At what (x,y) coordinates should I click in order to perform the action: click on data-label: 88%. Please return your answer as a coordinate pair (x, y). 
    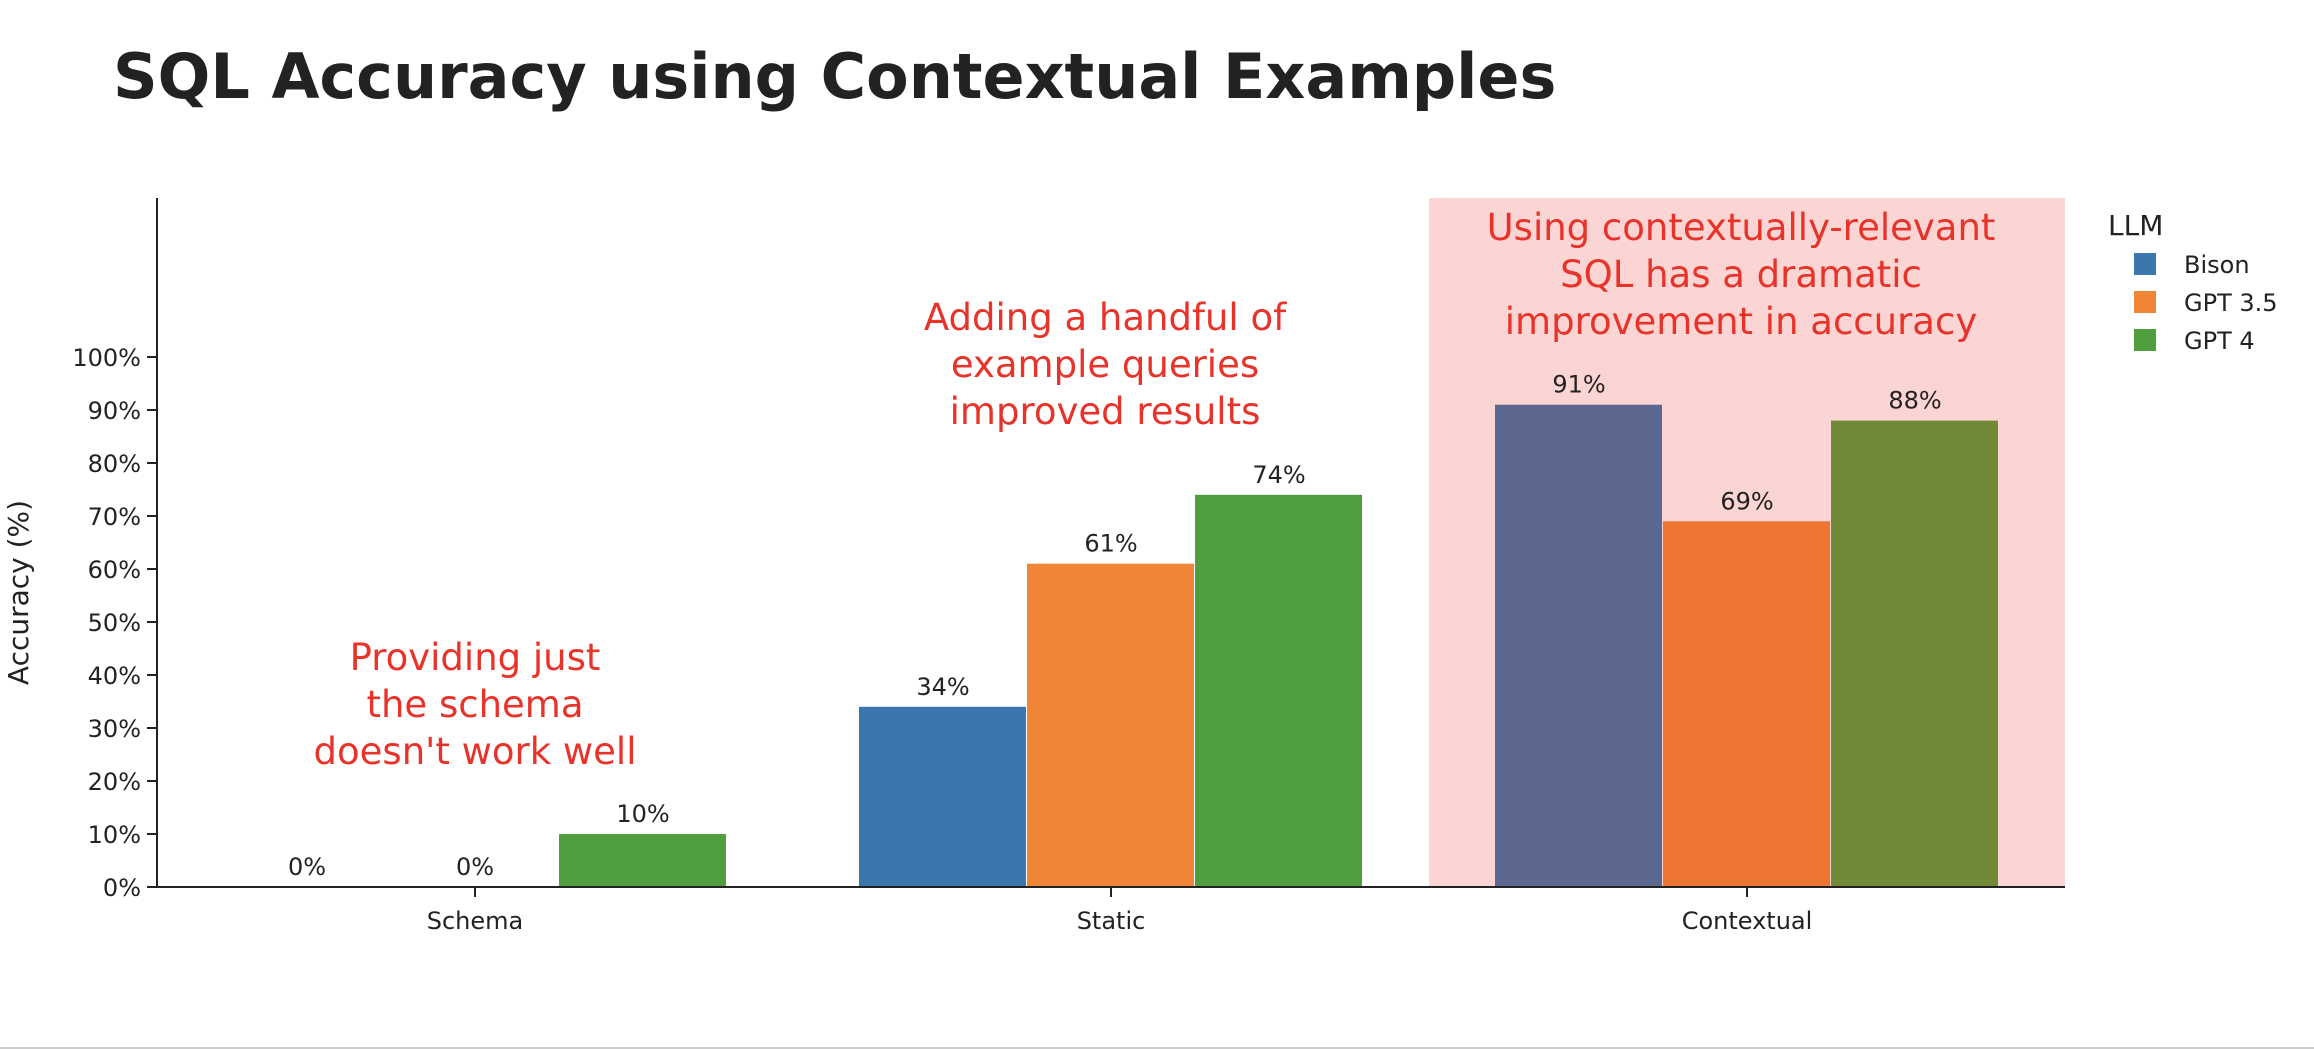
    Looking at the image, I should click on (1914, 401).